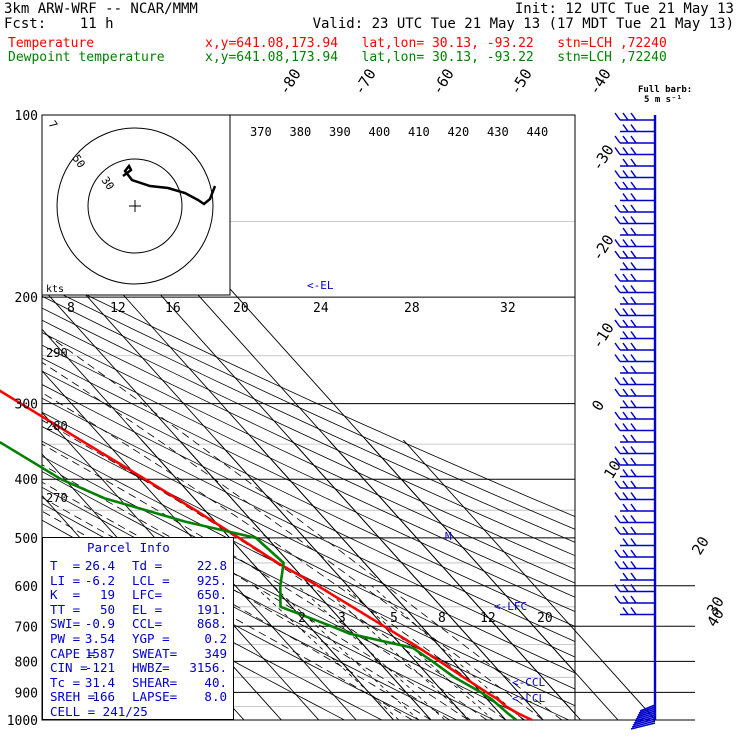  What do you see at coordinates (26, 539) in the screenshot?
I see `pressure-label: 500` at bounding box center [26, 539].